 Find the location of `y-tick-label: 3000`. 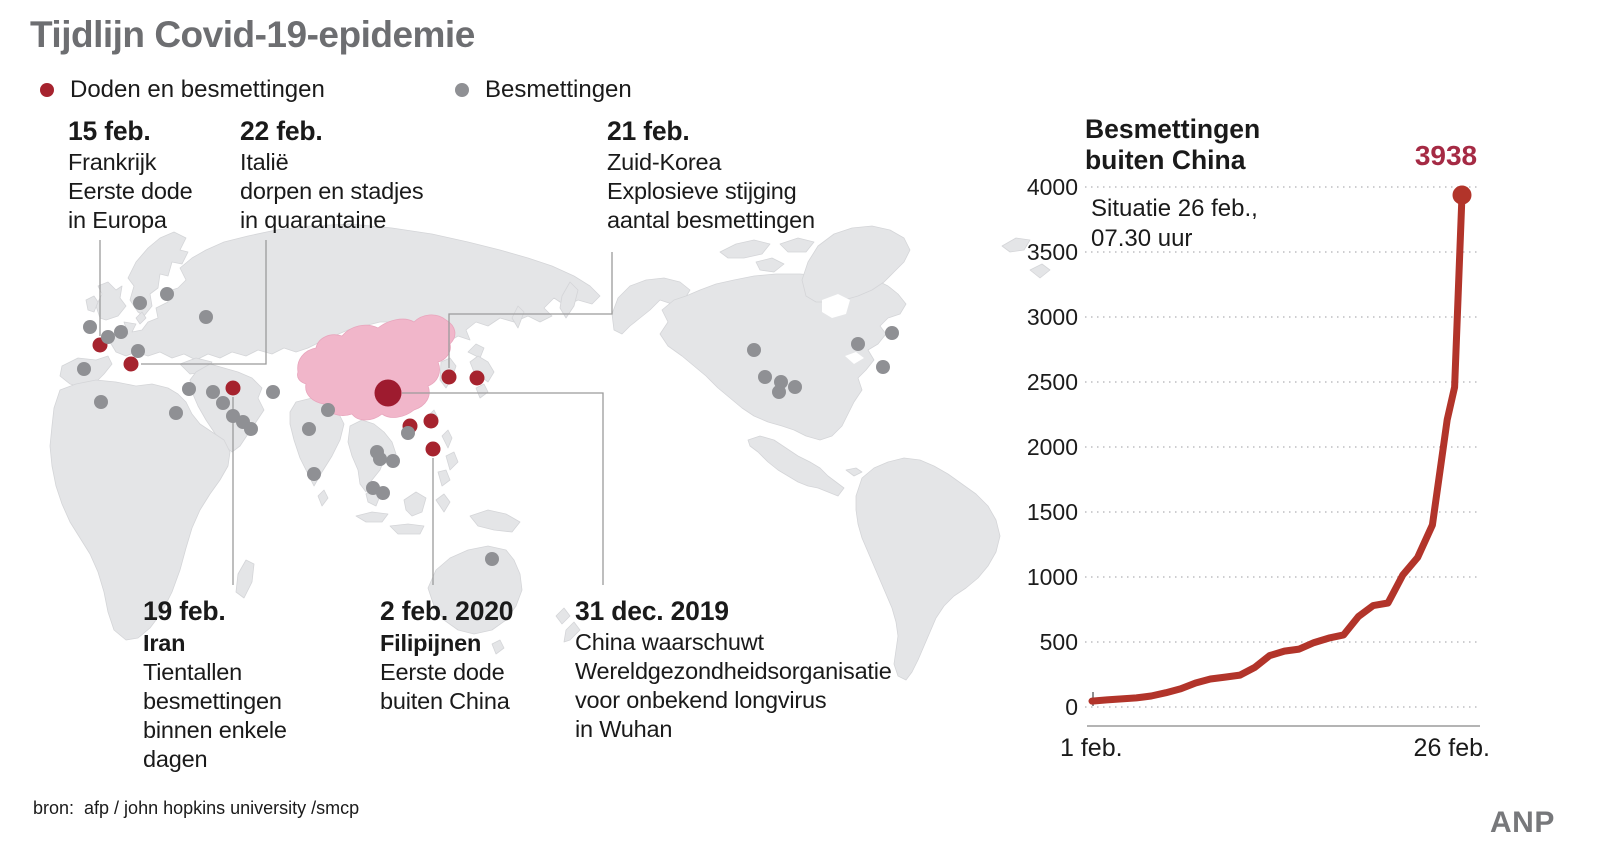

y-tick-label: 3000 is located at coordinates (1052, 317).